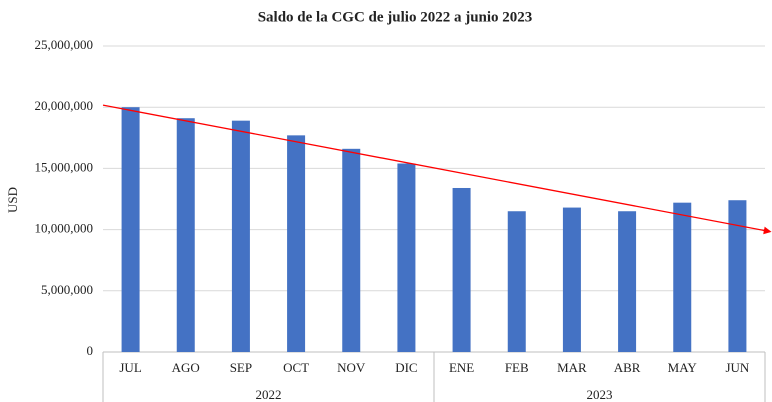 This screenshot has width=772, height=402. Describe the element at coordinates (12, 200) in the screenshot. I see `y-axis-label: USD` at that location.